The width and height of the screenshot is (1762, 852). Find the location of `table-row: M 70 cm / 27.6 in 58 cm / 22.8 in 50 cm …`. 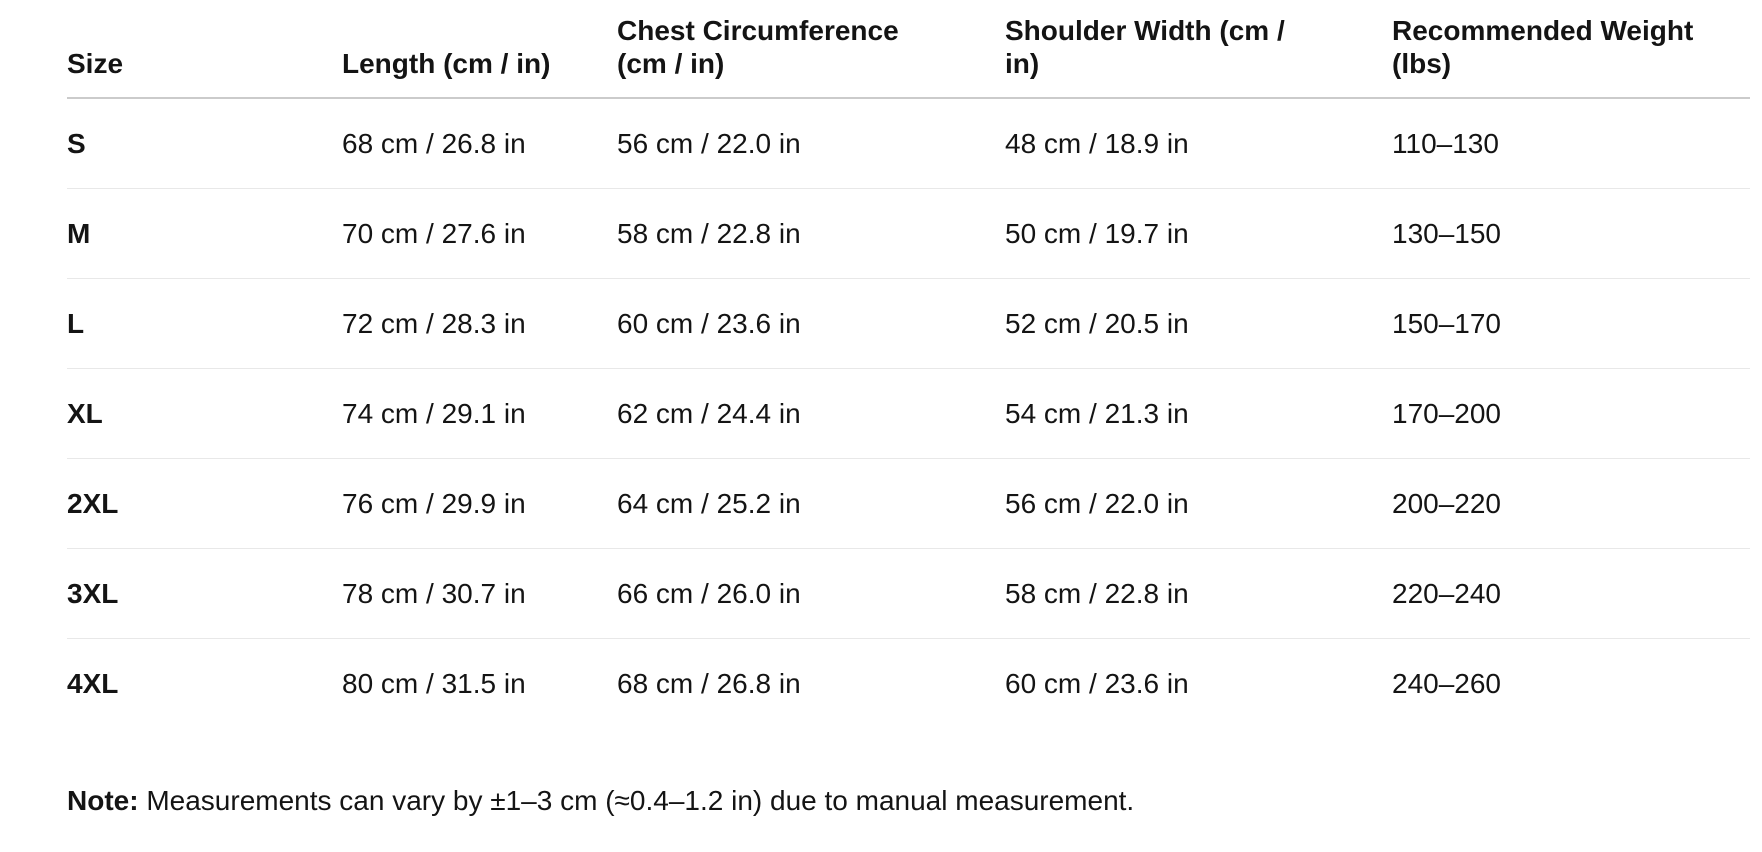

table-row: M 70 cm / 27.6 in 58 cm / 22.8 in 50 cm … is located at coordinates (908, 233).